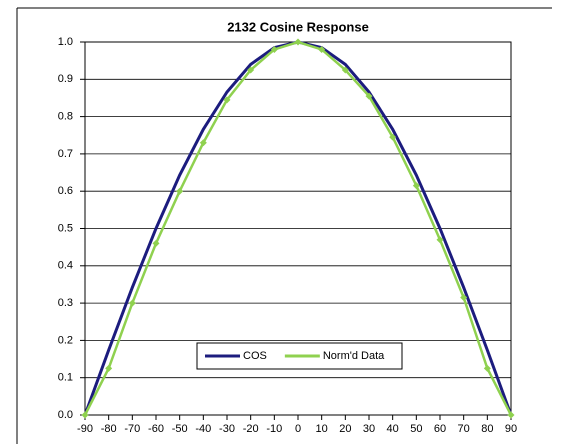 This screenshot has width=567, height=444. I want to click on y-tick-label: 0.8, so click(65, 117).